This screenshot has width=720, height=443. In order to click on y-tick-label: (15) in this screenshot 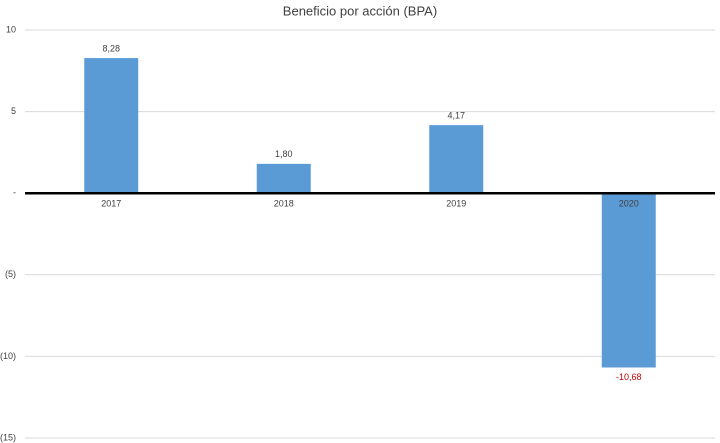, I will do `click(8, 437)`.